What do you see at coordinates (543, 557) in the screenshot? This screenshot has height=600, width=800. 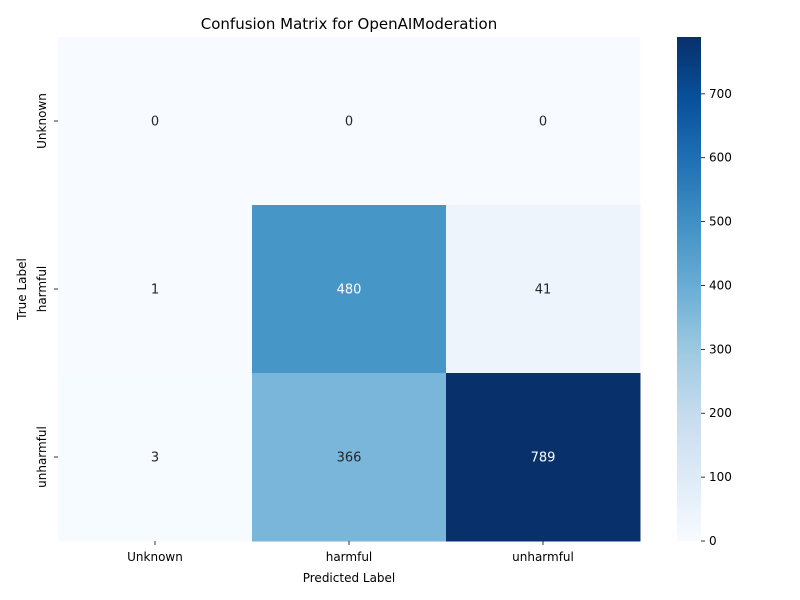 I see `x-tick-label-2: unharmful` at bounding box center [543, 557].